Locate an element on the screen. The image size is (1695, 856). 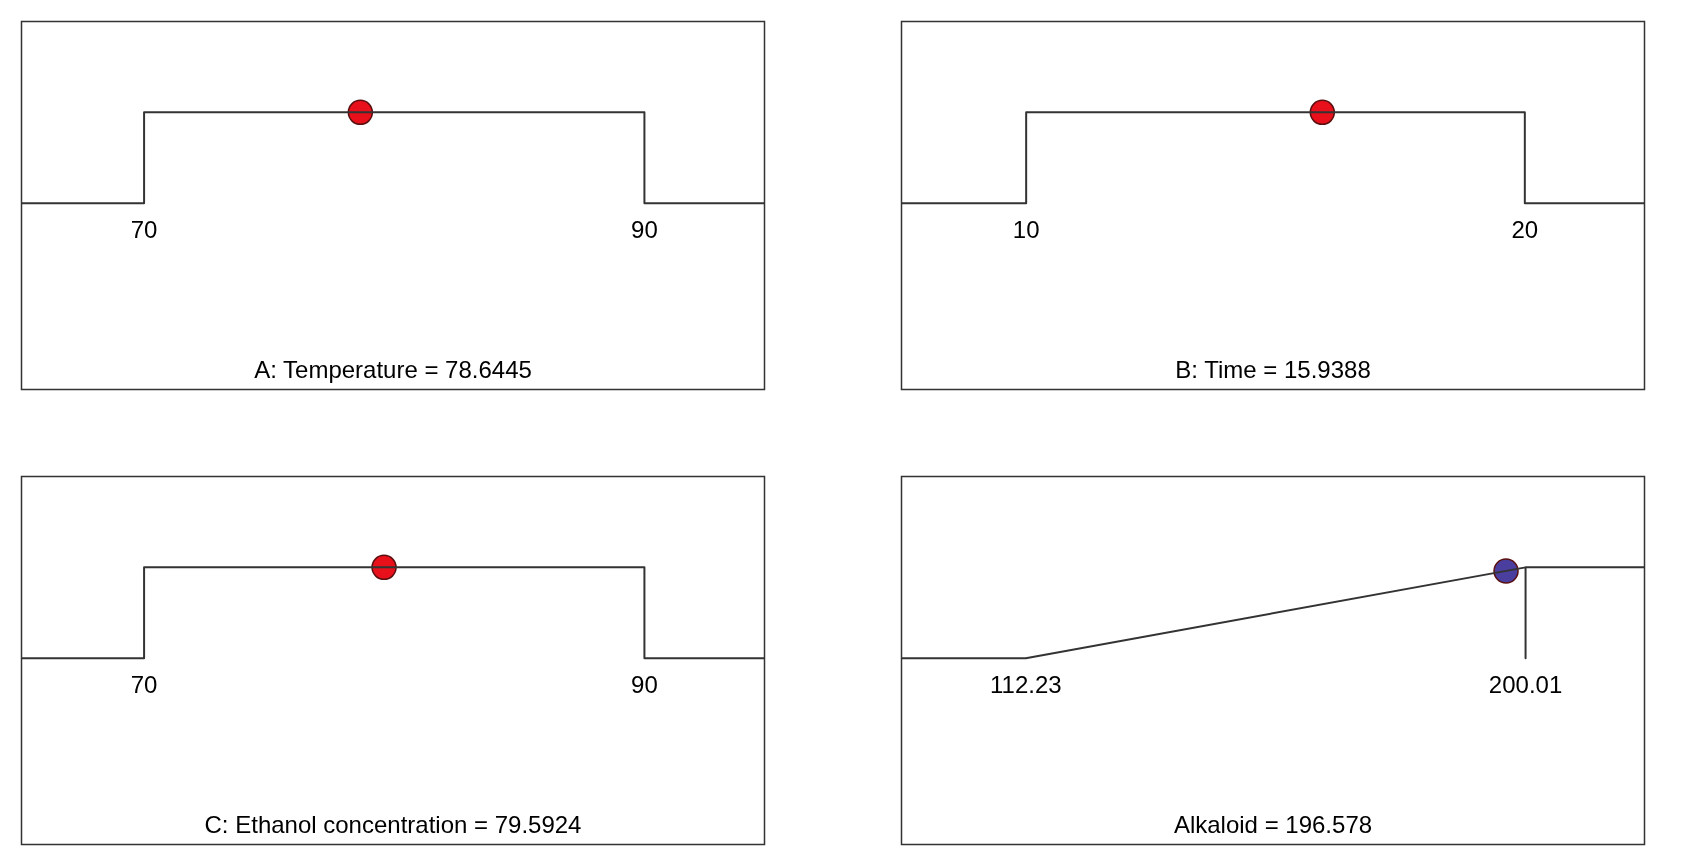
x-tick-label: 10 is located at coordinates (1026, 229).